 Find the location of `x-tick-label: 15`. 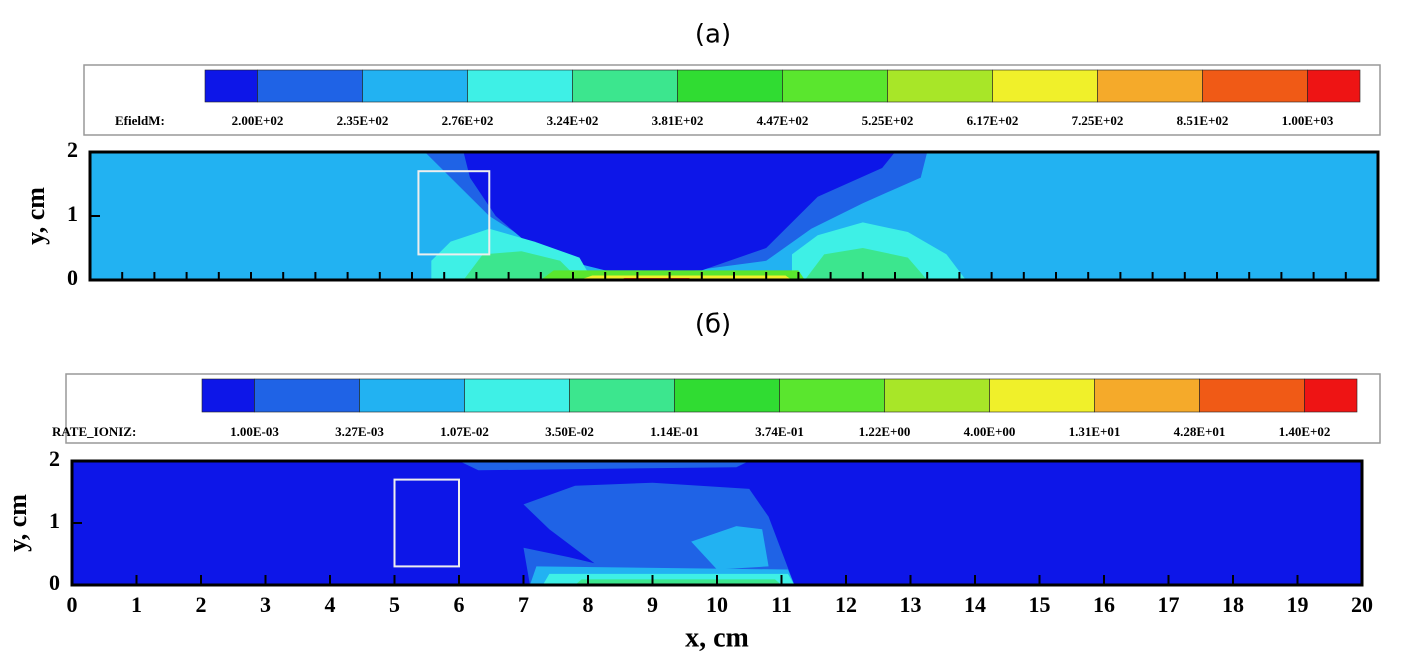

x-tick-label: 15 is located at coordinates (1040, 604).